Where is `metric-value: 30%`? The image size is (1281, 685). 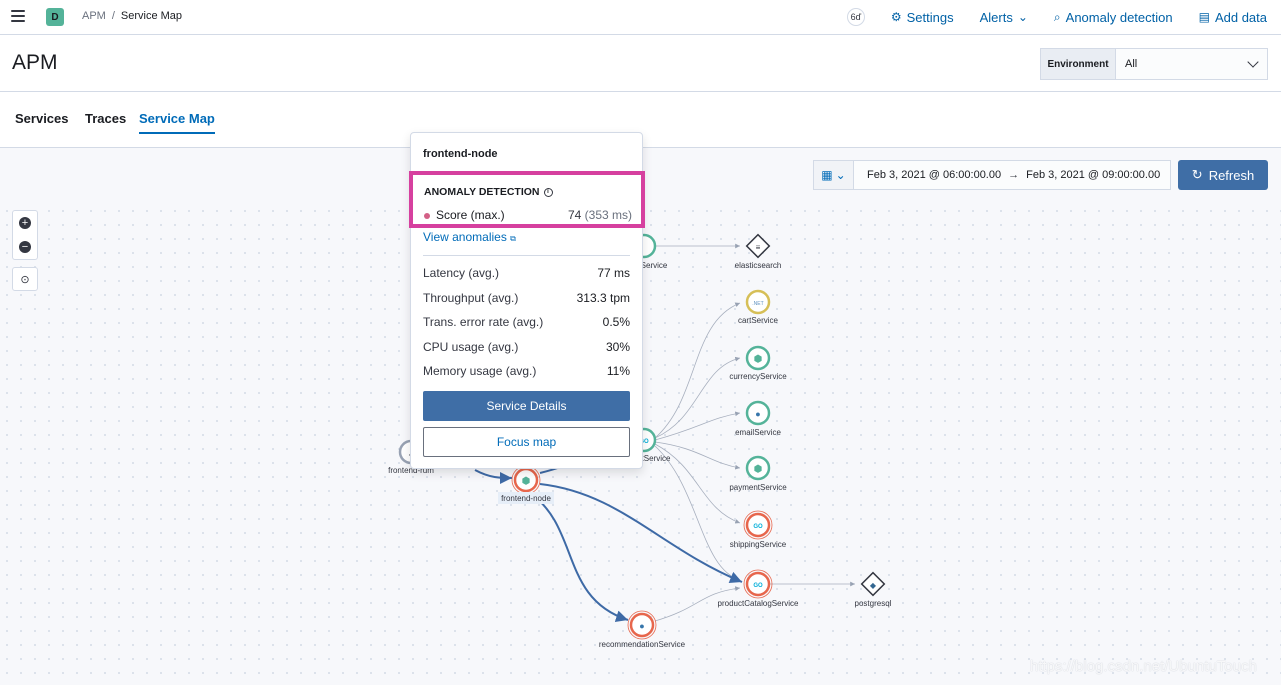 metric-value: 30% is located at coordinates (617, 346).